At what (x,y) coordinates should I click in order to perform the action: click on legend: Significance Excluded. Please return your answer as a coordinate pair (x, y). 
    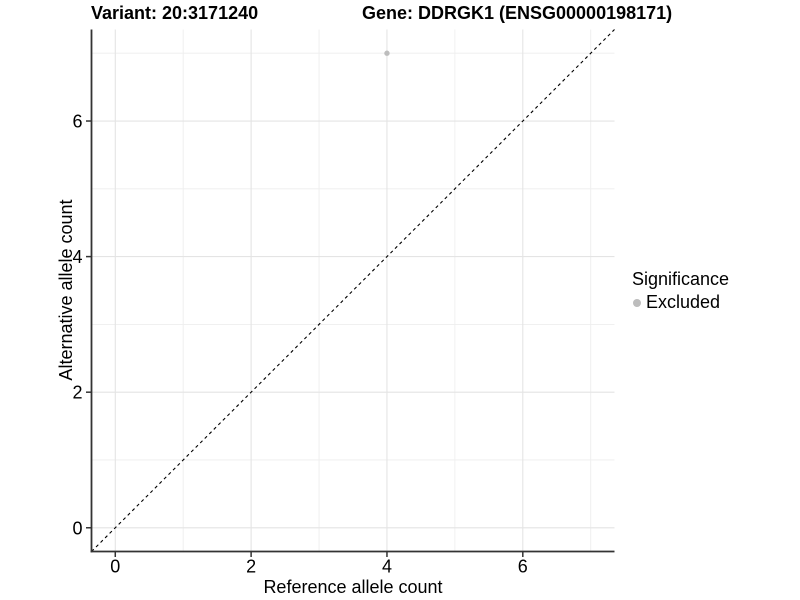
    Looking at the image, I should click on (679, 291).